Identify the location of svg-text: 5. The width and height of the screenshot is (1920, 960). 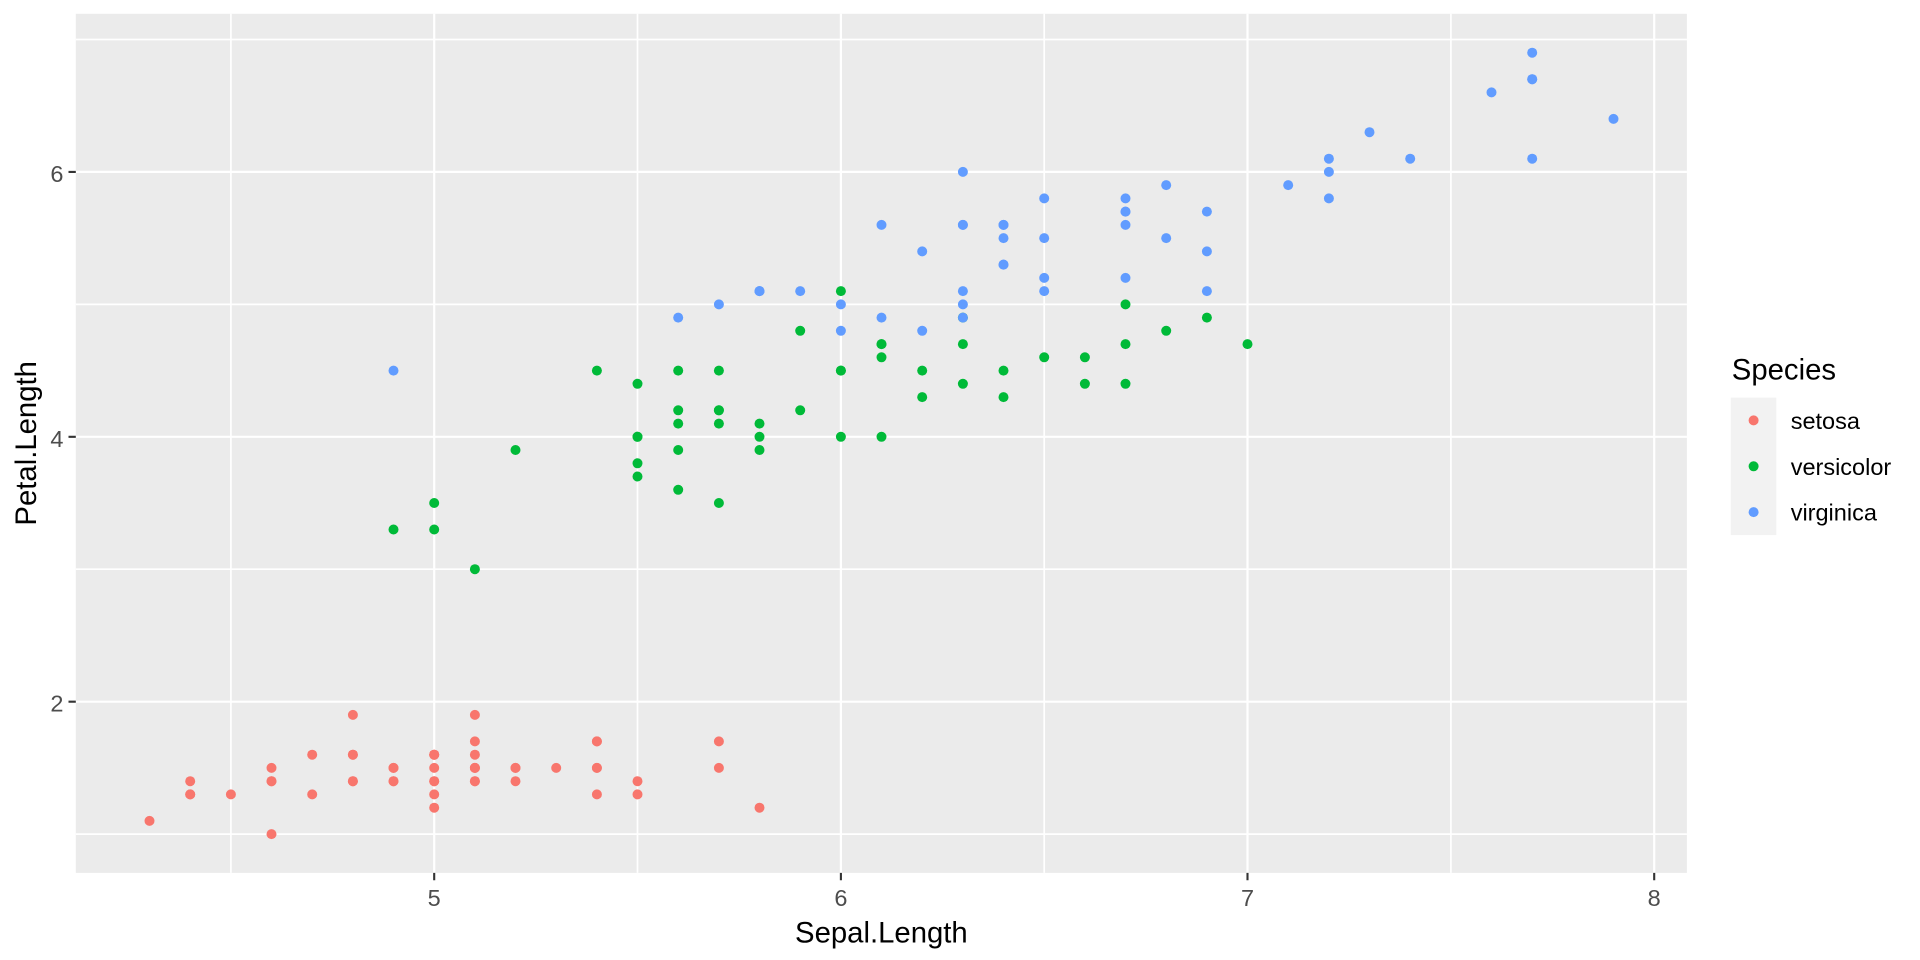
(434, 898).